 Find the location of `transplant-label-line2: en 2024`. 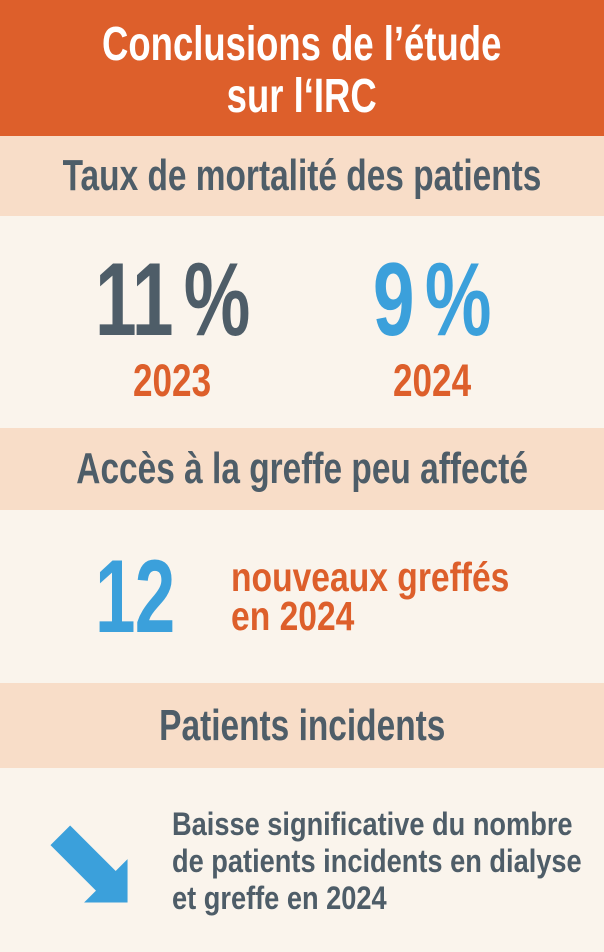

transplant-label-line2: en 2024 is located at coordinates (292, 615).